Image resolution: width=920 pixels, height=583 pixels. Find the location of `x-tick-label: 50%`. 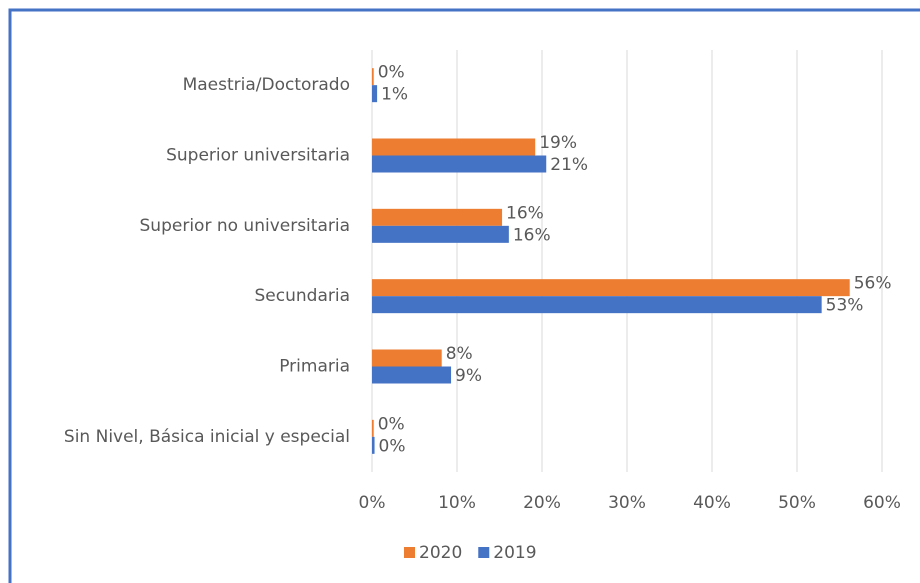

x-tick-label: 50% is located at coordinates (797, 503).